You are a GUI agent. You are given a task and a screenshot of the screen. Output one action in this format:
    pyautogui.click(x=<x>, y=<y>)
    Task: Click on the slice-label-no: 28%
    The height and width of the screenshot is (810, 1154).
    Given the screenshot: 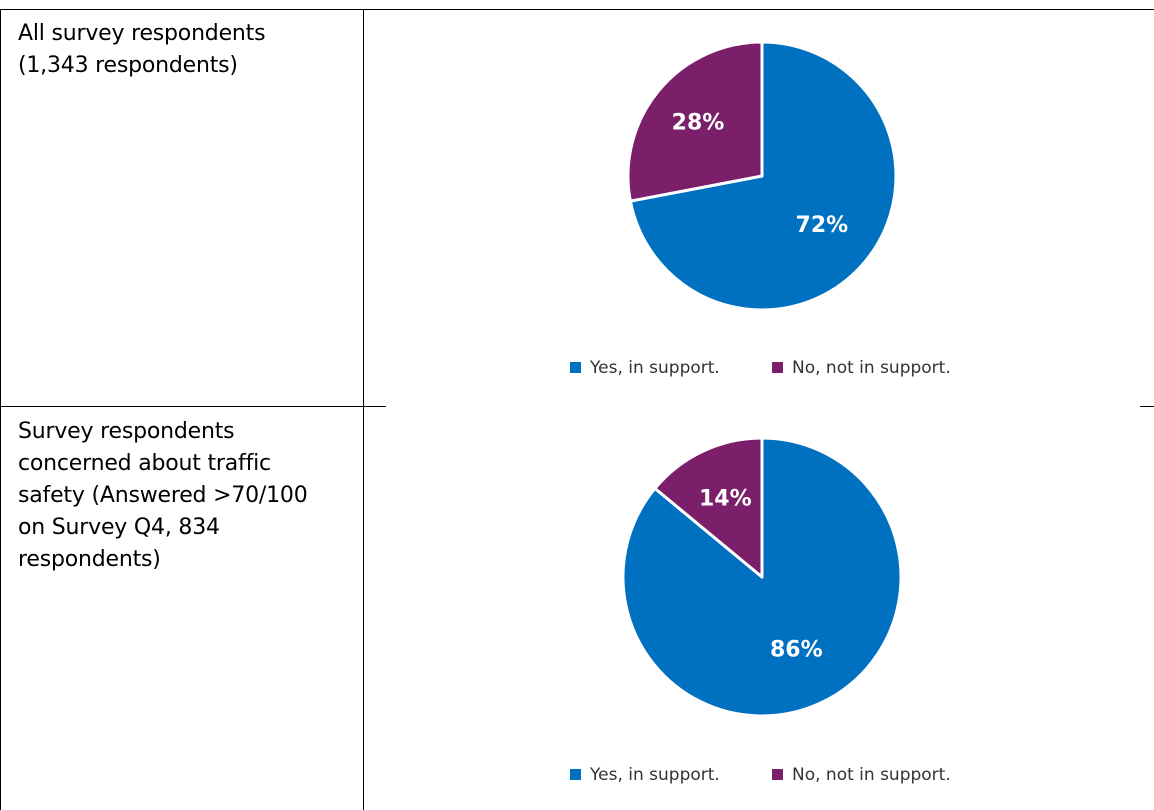 What is the action you would take?
    pyautogui.click(x=698, y=123)
    